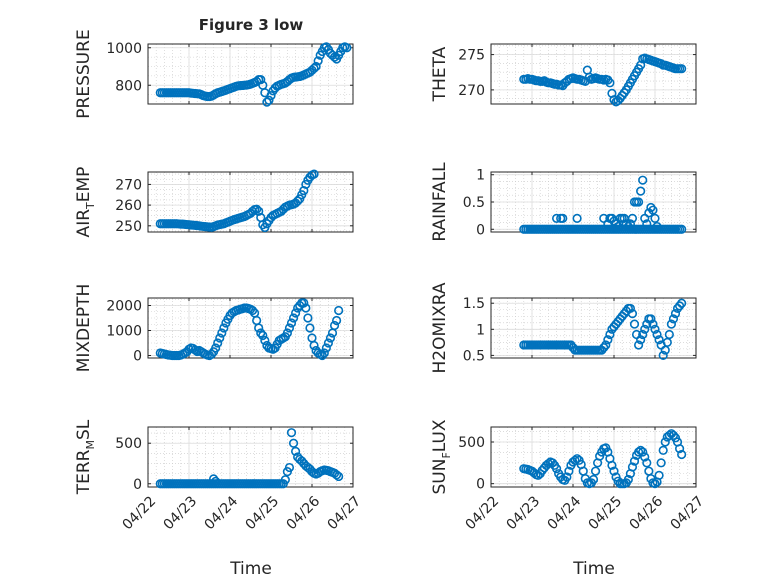 Image resolution: width=778 pixels, height=583 pixels. Describe the element at coordinates (84, 472) in the screenshot. I see `y-axis-label-main: TERR` at that location.